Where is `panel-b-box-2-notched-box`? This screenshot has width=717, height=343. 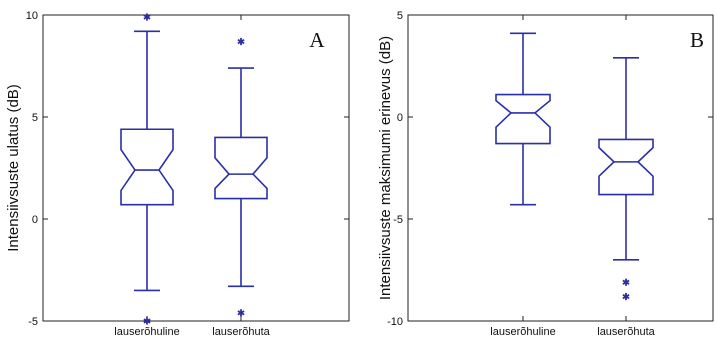 panel-b-box-2-notched-box is located at coordinates (626, 167).